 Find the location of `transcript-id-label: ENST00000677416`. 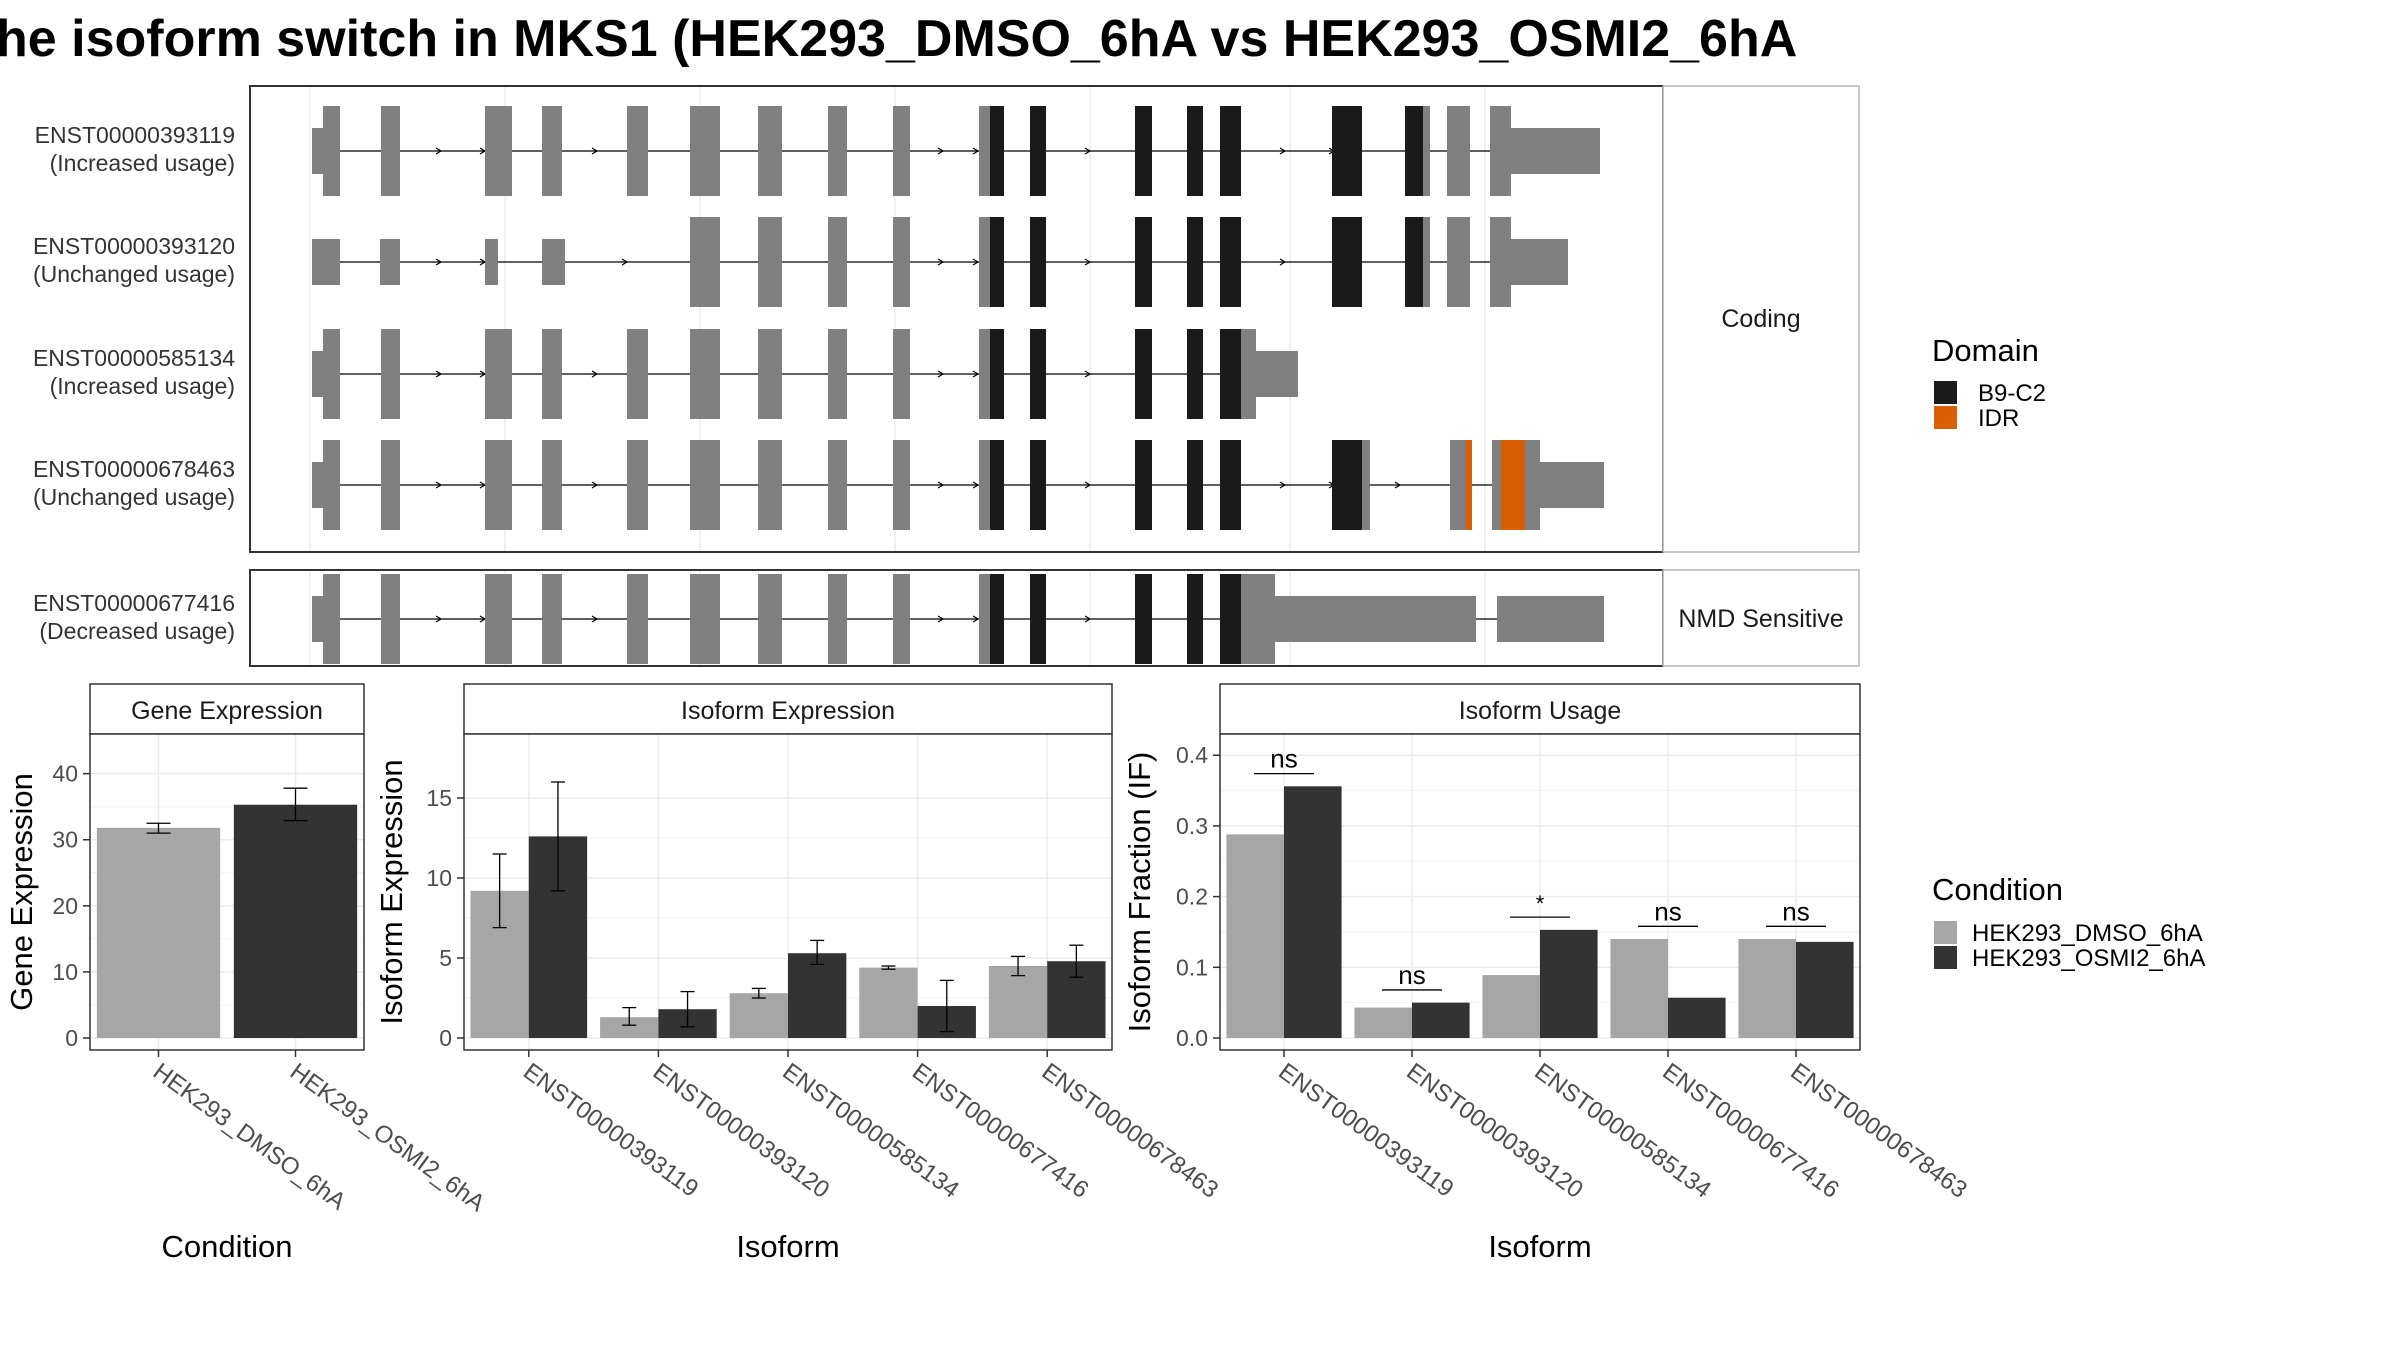

transcript-id-label: ENST00000677416 is located at coordinates (134, 603).